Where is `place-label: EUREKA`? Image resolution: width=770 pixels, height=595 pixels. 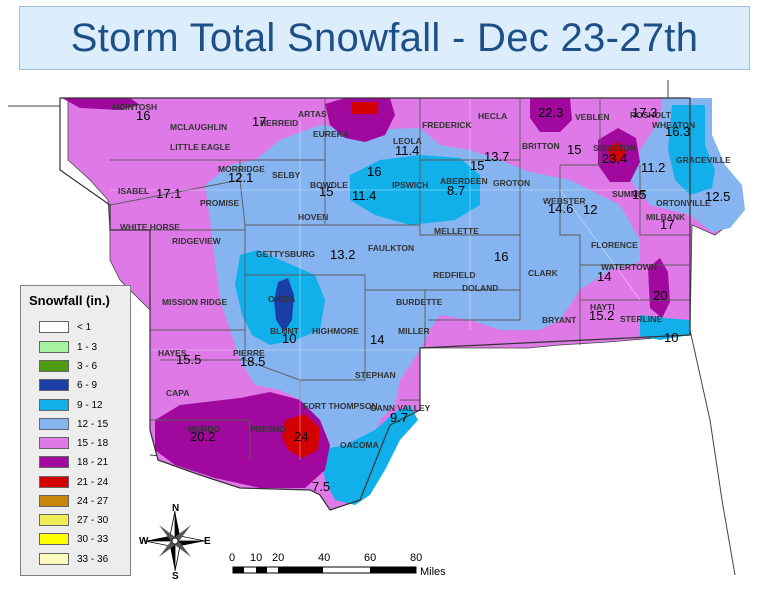
place-label: EUREKA is located at coordinates (331, 134).